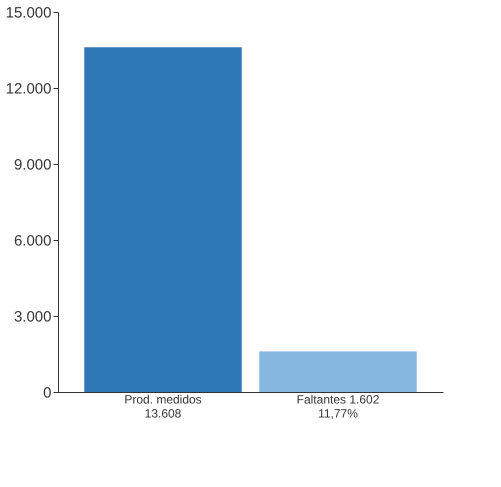  Describe the element at coordinates (29, 89) in the screenshot. I see `y-tick-label: 12.000` at that location.